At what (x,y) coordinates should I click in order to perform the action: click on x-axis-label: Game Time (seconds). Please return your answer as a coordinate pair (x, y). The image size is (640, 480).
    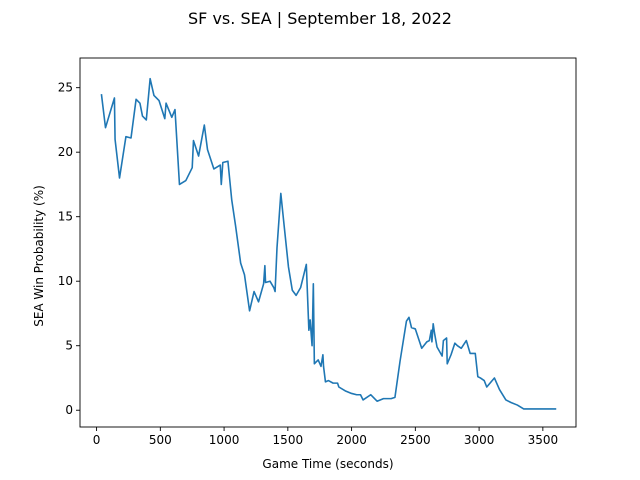
    Looking at the image, I should click on (327, 464).